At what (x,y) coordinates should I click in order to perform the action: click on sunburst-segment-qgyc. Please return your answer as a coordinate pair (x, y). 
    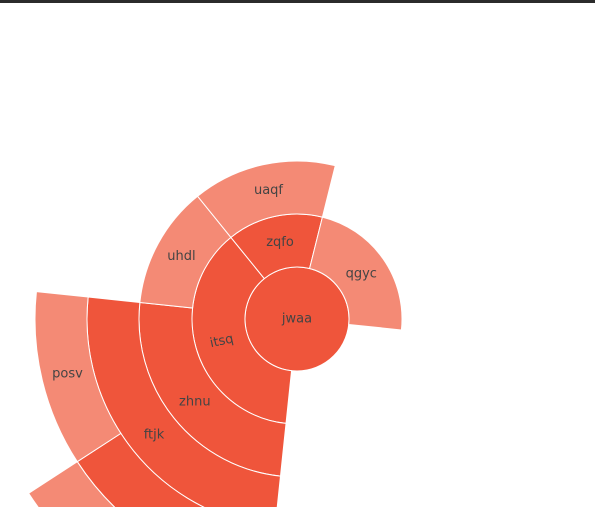
    Looking at the image, I should click on (355, 273).